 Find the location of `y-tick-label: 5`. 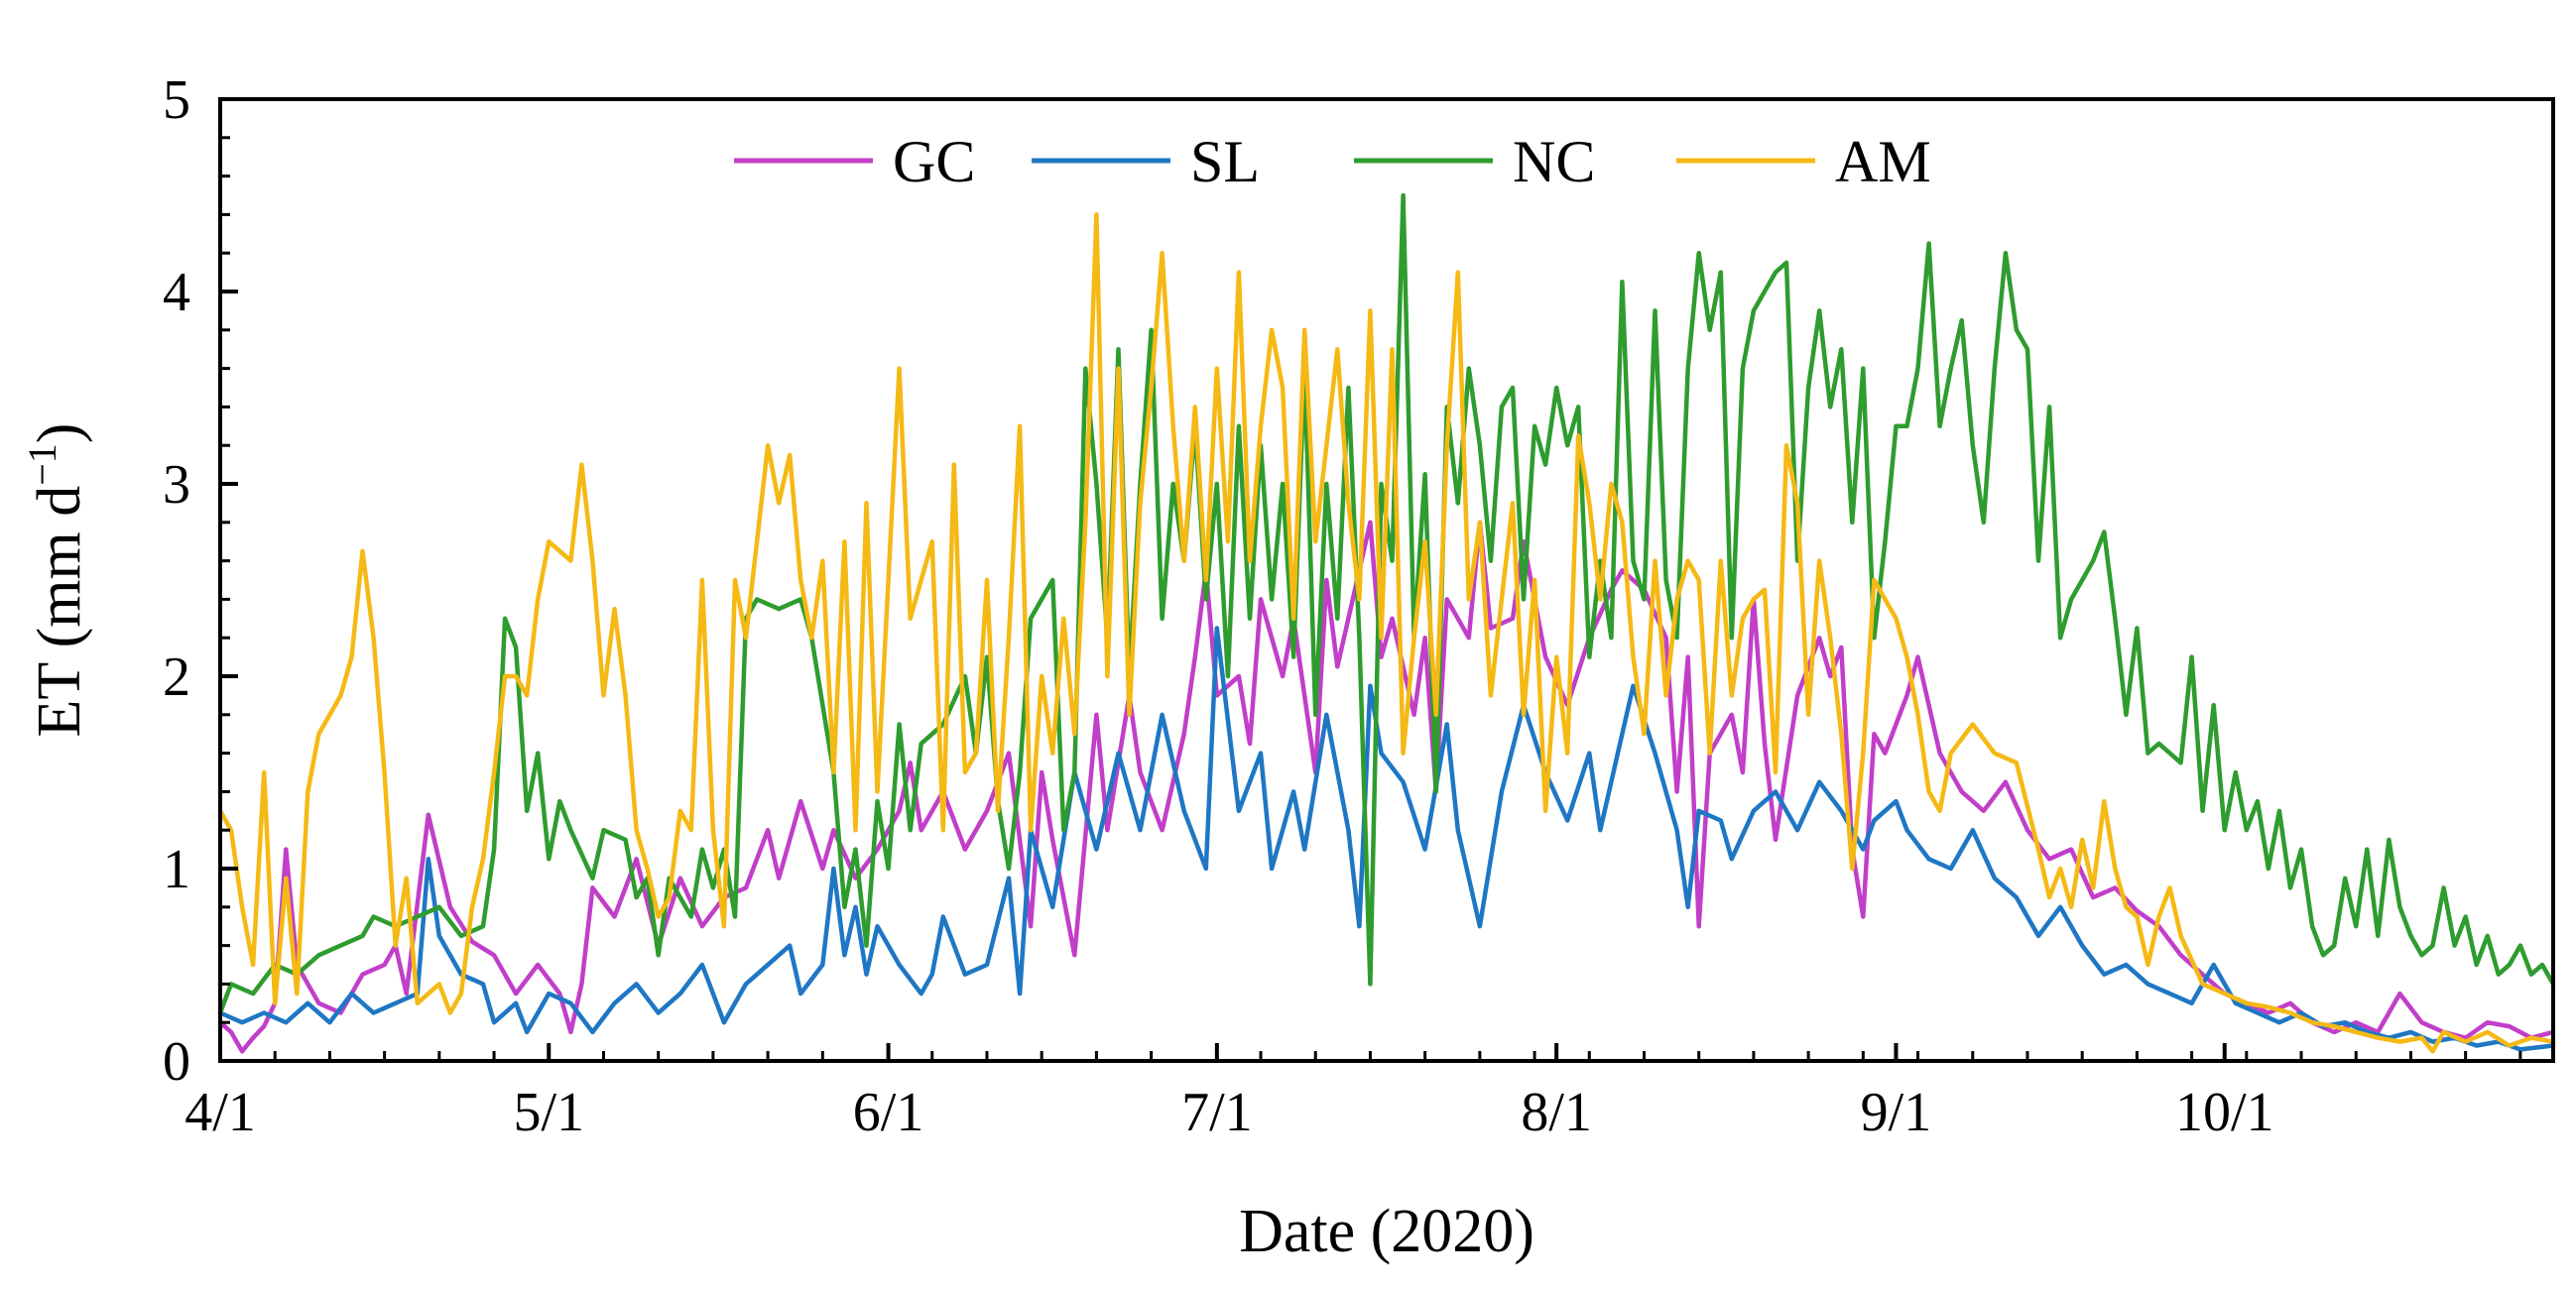

y-tick-label: 5 is located at coordinates (176, 100).